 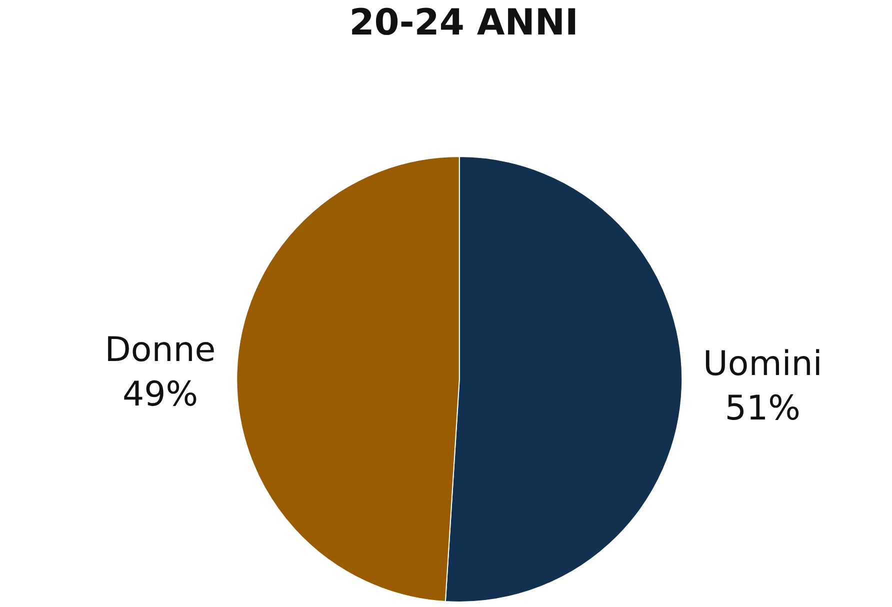 What do you see at coordinates (463, 23) in the screenshot?
I see `chart-title: 20-24 ANNI` at bounding box center [463, 23].